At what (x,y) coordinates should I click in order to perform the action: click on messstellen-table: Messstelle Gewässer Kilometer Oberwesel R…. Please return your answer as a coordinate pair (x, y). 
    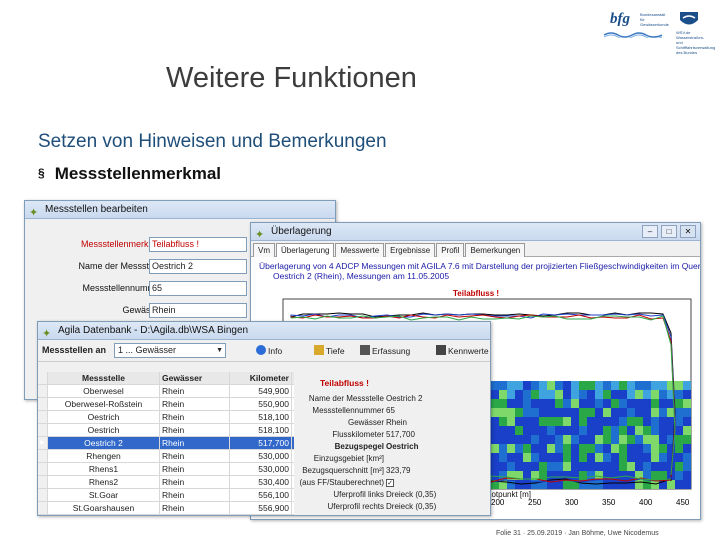
    Looking at the image, I should click on (166, 443).